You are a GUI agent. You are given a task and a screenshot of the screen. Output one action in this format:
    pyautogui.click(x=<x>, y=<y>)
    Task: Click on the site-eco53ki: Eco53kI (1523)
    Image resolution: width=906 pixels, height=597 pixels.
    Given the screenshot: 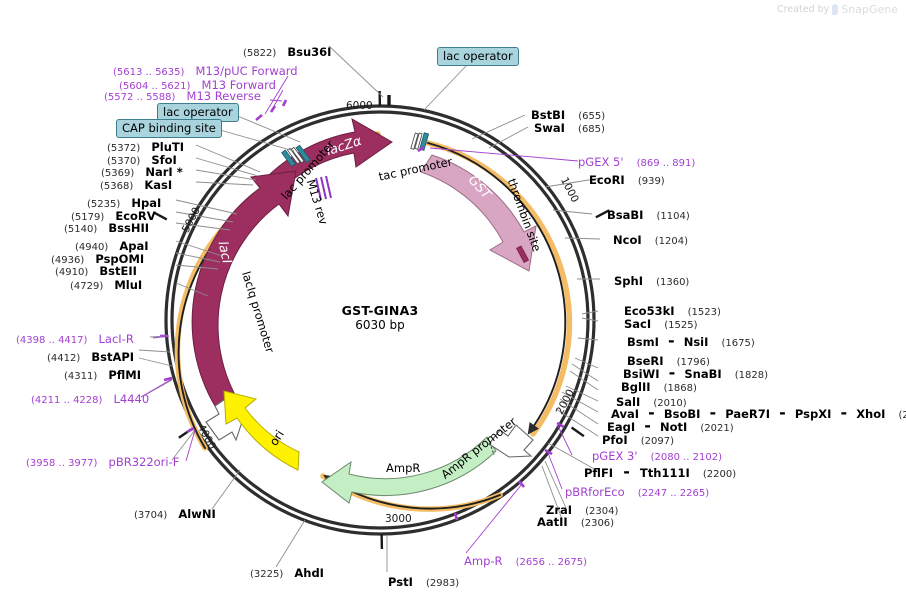 What is the action you would take?
    pyautogui.click(x=672, y=310)
    